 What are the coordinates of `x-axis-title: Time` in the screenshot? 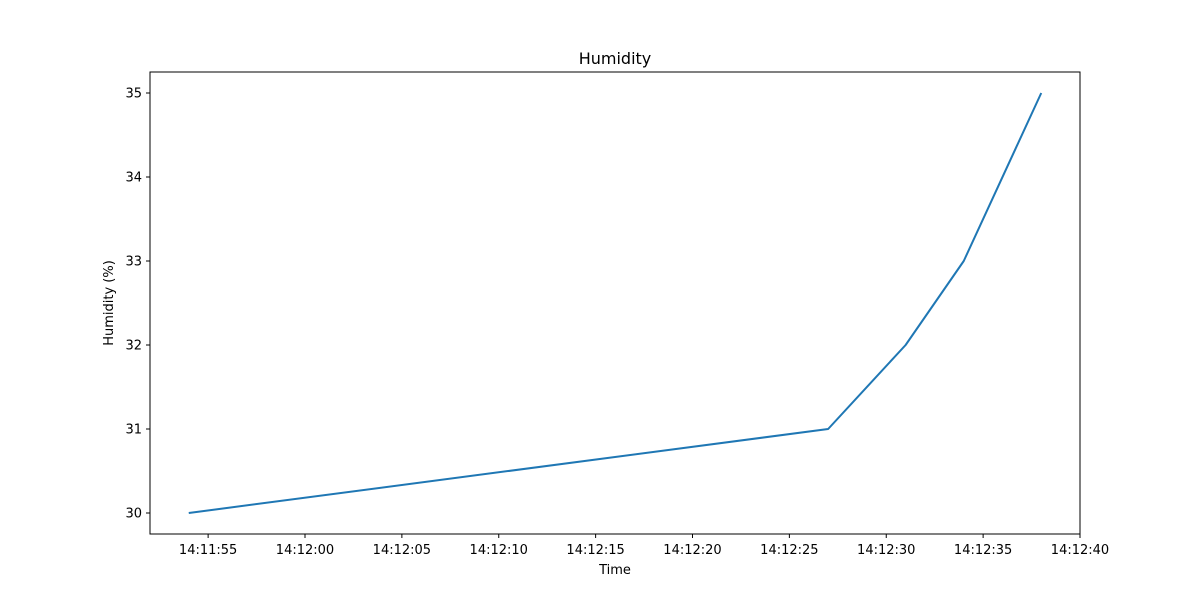 It's located at (614, 570).